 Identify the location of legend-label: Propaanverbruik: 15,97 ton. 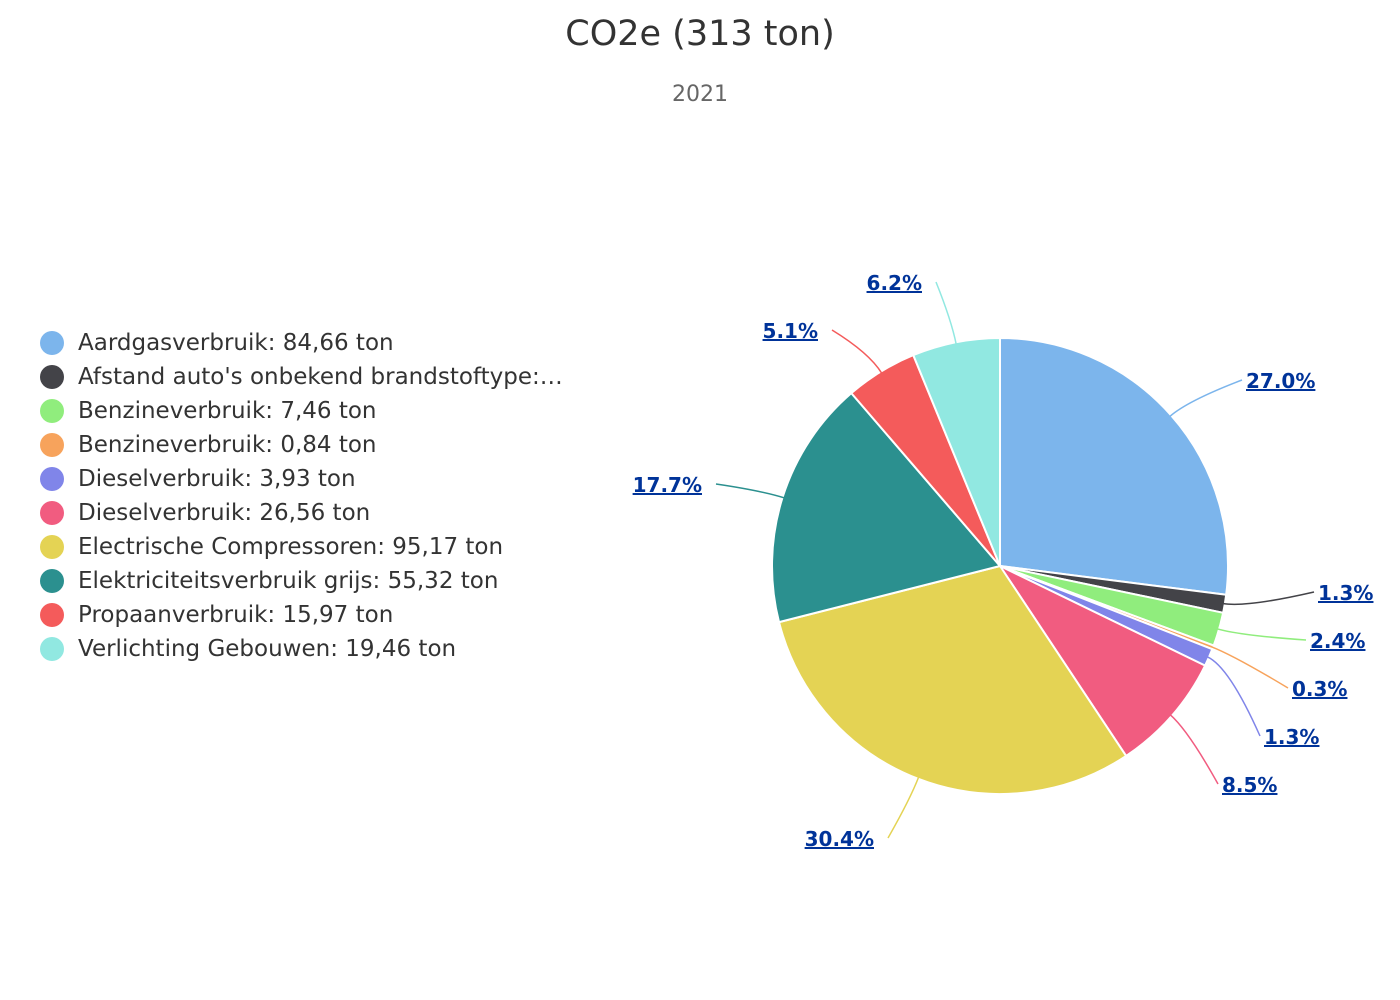
(236, 615).